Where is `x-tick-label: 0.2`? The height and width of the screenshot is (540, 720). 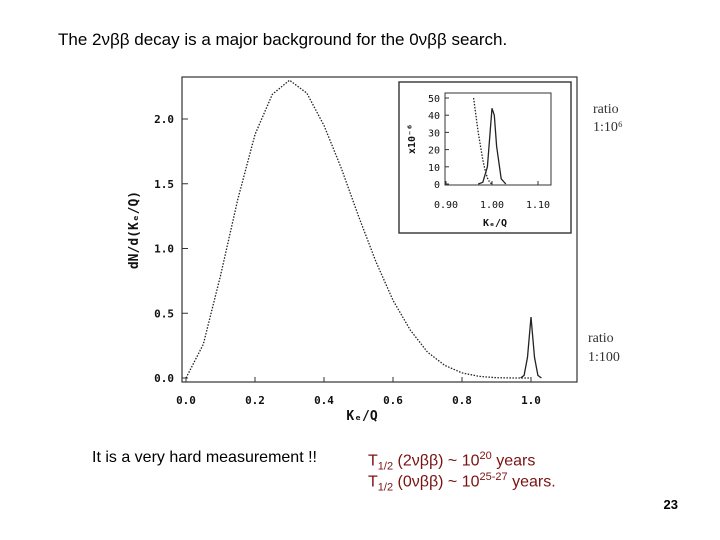
x-tick-label: 0.2 is located at coordinates (255, 400).